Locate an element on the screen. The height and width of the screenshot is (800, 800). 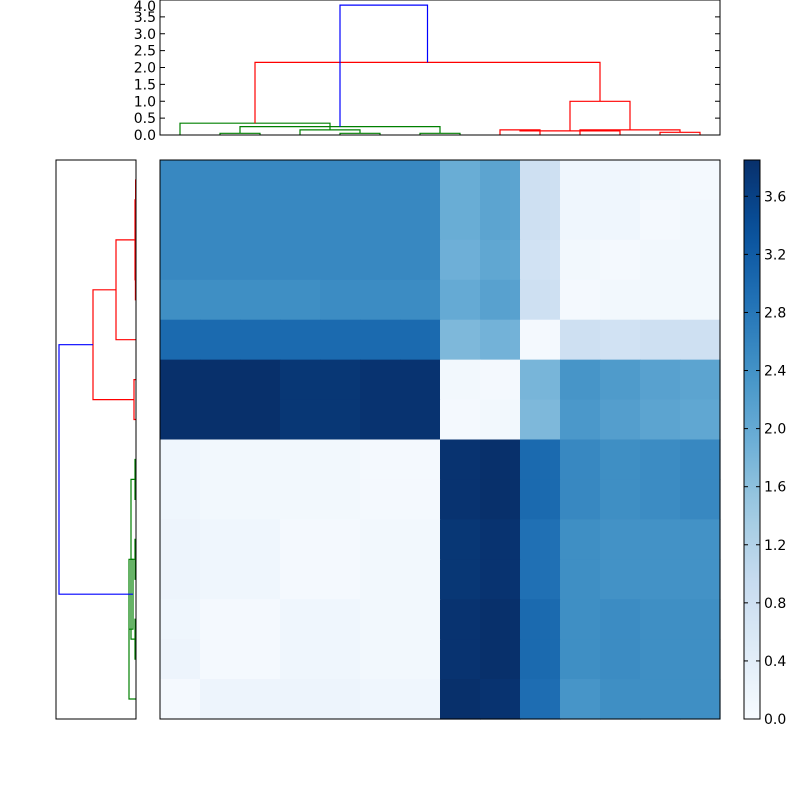
colorbar-tick-label: 2.0 is located at coordinates (775, 430).